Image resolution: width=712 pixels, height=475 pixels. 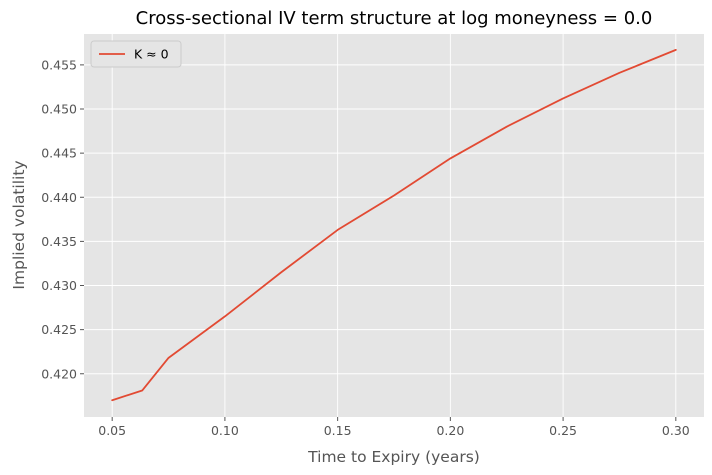 I want to click on legend-label: K ≈ 0, so click(x=151, y=54).